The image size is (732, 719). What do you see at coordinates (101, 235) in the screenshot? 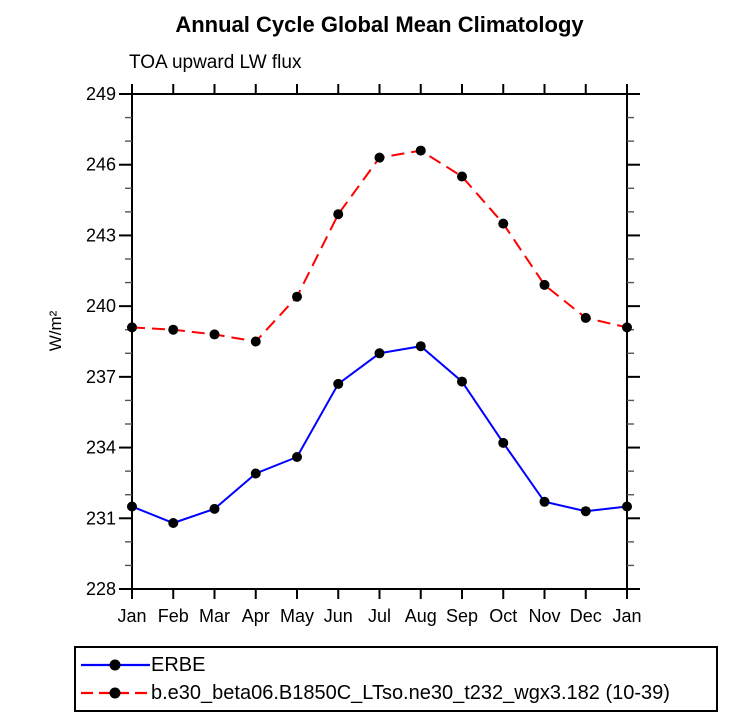
I see `y-tick-label: 243` at bounding box center [101, 235].